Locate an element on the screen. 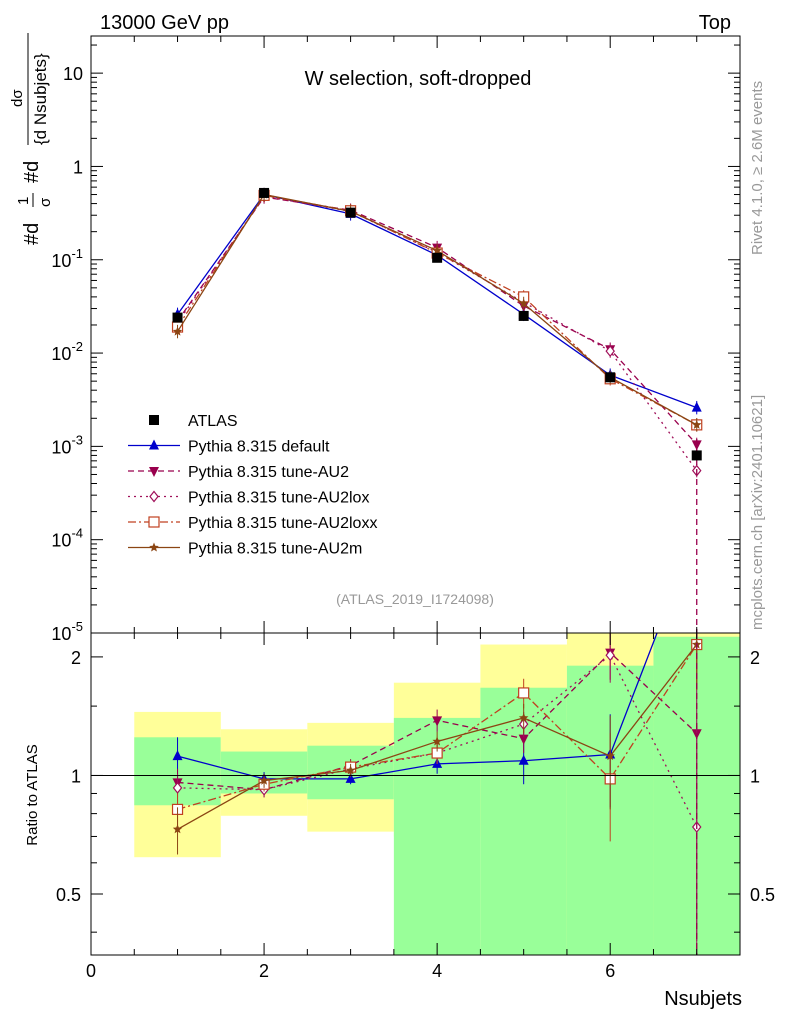  ratio-tick-label-left: 0.5 is located at coordinates (68, 895).